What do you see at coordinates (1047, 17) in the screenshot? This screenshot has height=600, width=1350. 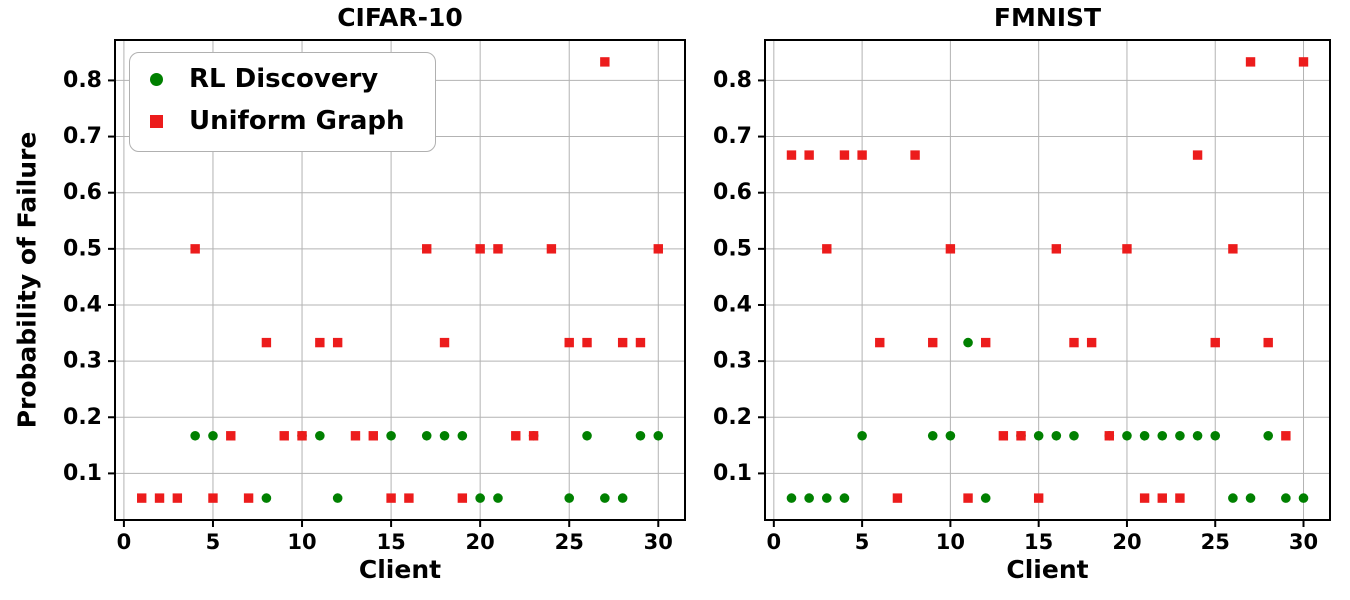 I see `plot-title-fmnist: FMNIST` at bounding box center [1047, 17].